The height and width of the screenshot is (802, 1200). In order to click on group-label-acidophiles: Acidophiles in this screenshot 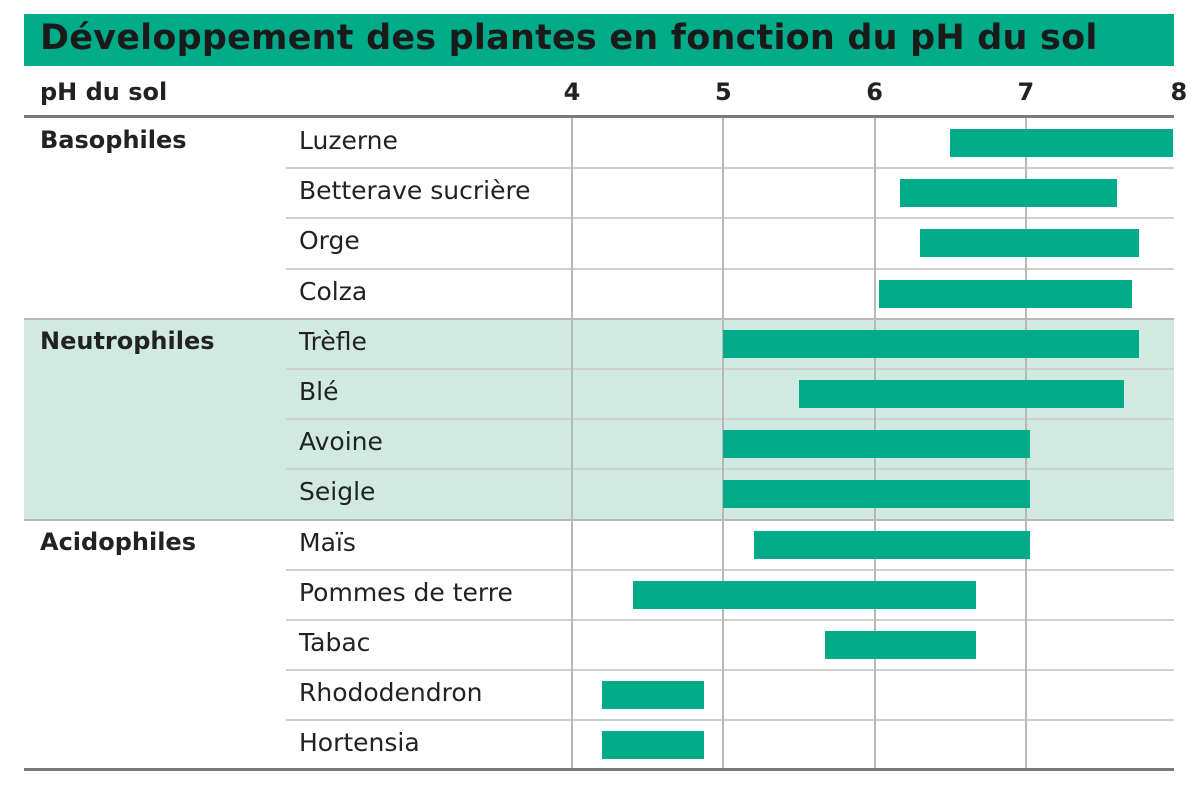, I will do `click(118, 541)`.